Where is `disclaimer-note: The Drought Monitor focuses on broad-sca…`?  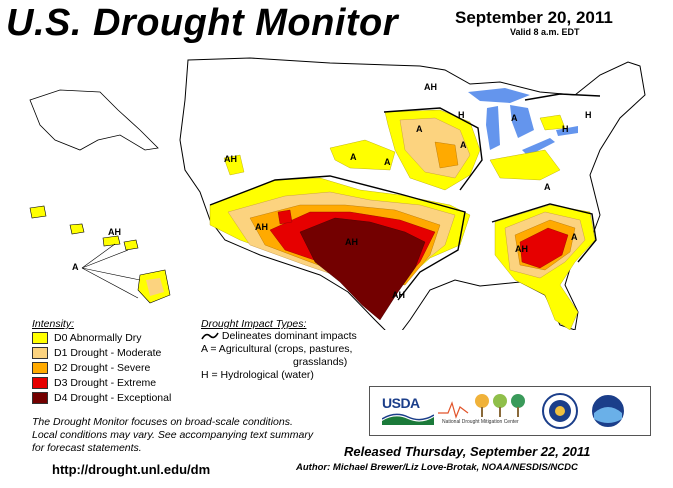 disclaimer-note: The Drought Monitor focuses on broad-sca… is located at coordinates (187, 435).